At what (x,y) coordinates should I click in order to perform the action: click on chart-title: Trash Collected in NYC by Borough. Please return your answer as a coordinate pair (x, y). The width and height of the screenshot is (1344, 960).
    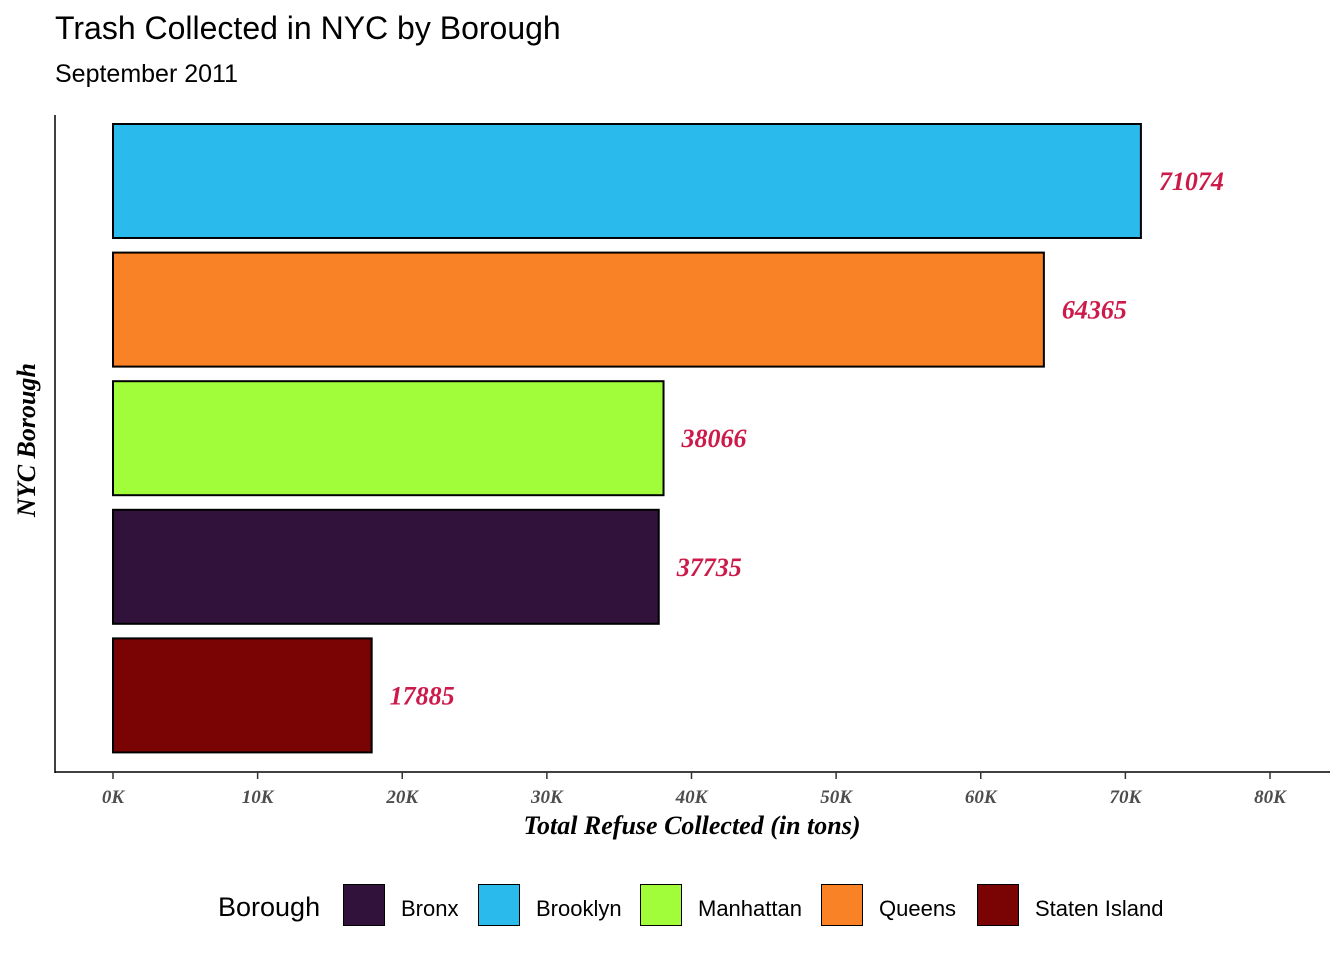
    Looking at the image, I should click on (308, 28).